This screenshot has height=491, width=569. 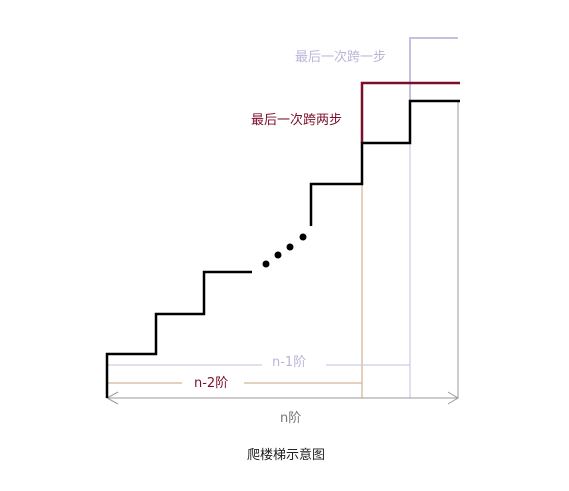 What do you see at coordinates (289, 362) in the screenshot?
I see `label-n-minus-1: n-1阶` at bounding box center [289, 362].